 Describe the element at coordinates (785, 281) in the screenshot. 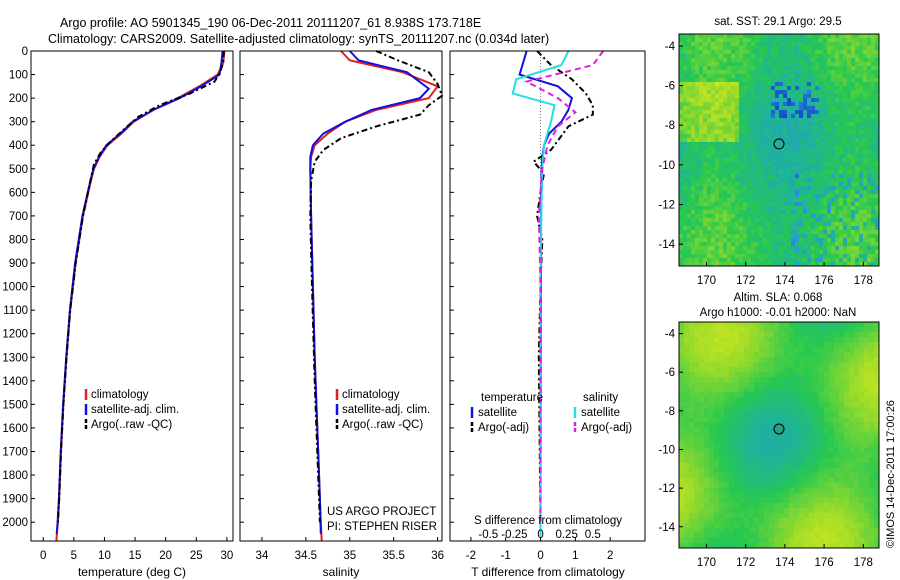

I see `map-xtick-label: 174` at that location.